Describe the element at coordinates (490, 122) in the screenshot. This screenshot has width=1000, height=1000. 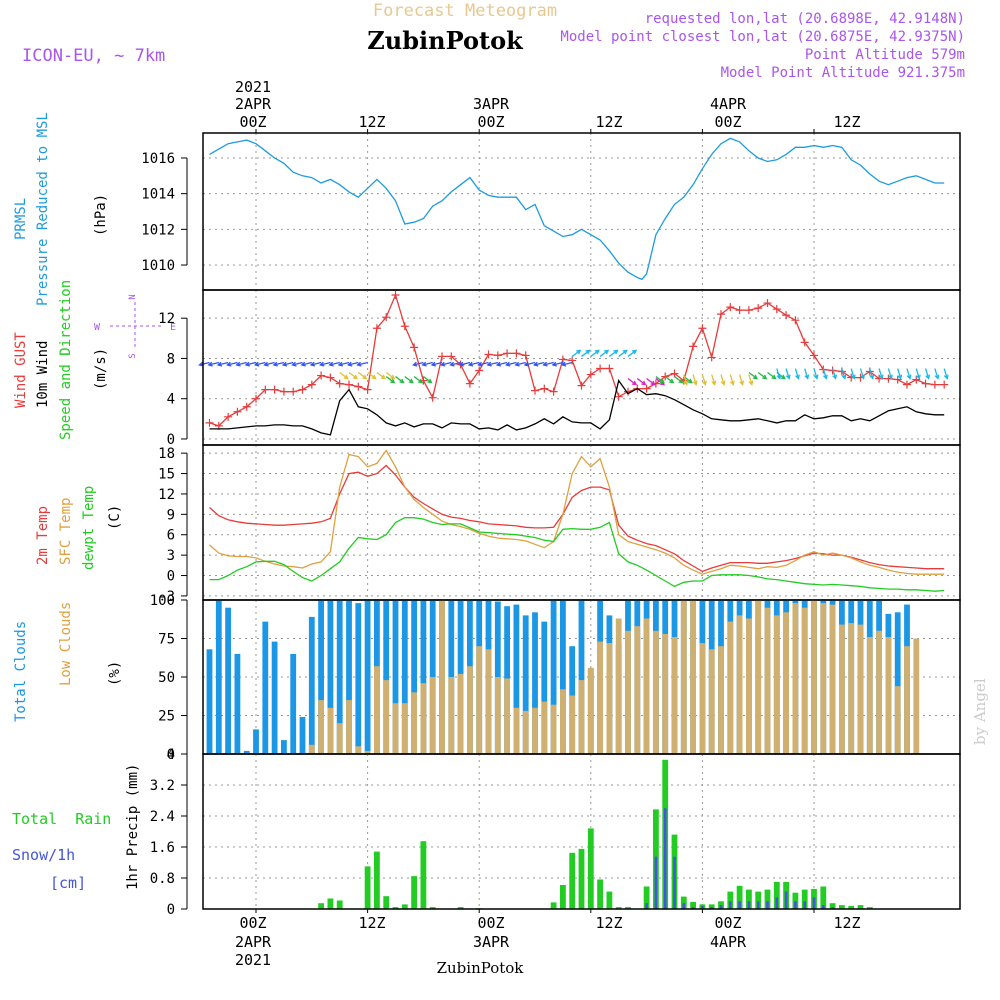
I see `top-hour-label: 00Z` at that location.